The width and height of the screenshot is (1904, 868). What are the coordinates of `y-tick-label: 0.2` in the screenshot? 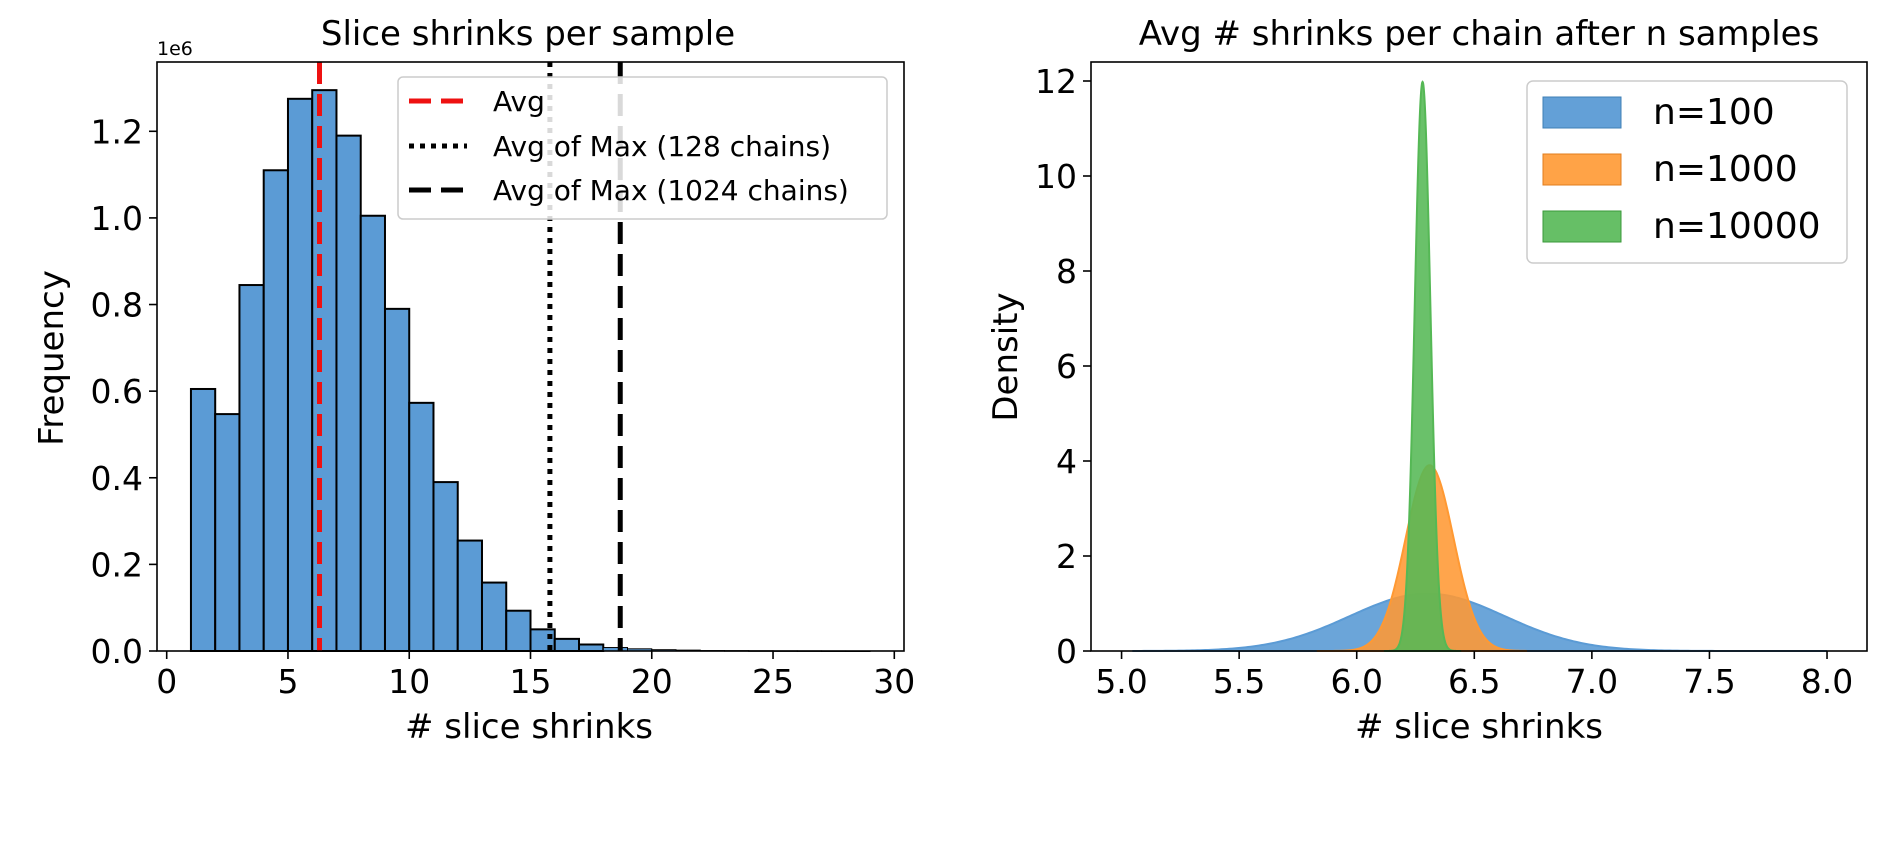 It's located at (117, 564).